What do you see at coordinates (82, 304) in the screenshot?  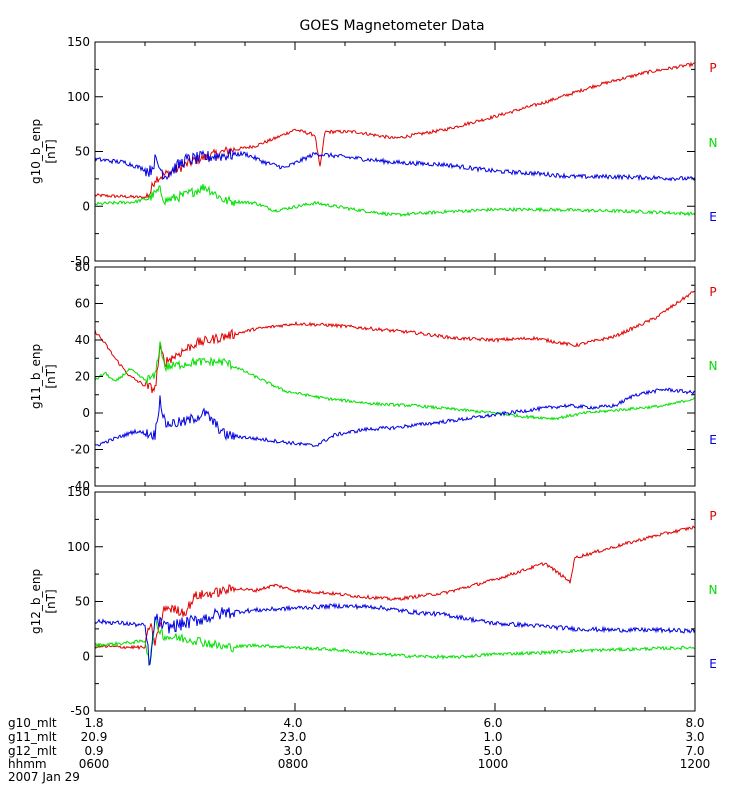 I see `y-tick-label: 60` at bounding box center [82, 304].